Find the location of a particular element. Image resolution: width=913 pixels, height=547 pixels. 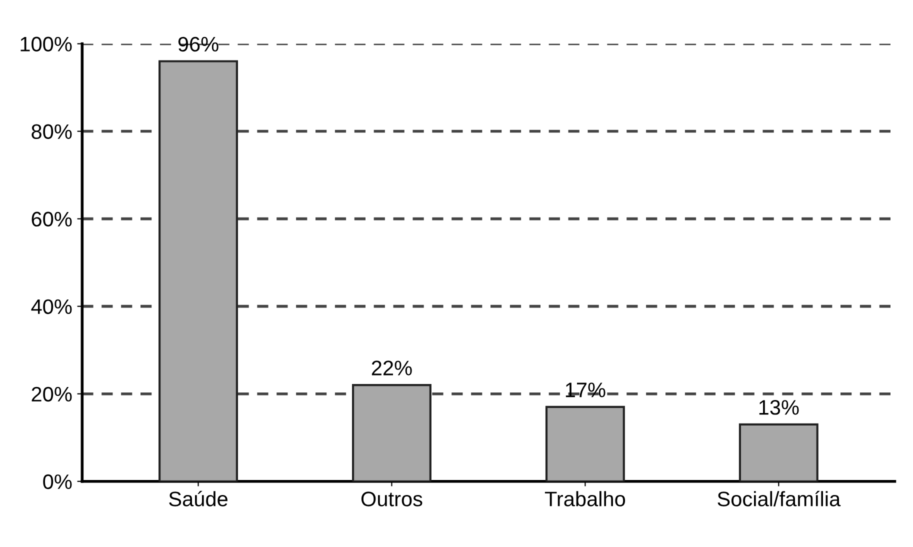

y-tick-label: 40% is located at coordinates (51, 306).